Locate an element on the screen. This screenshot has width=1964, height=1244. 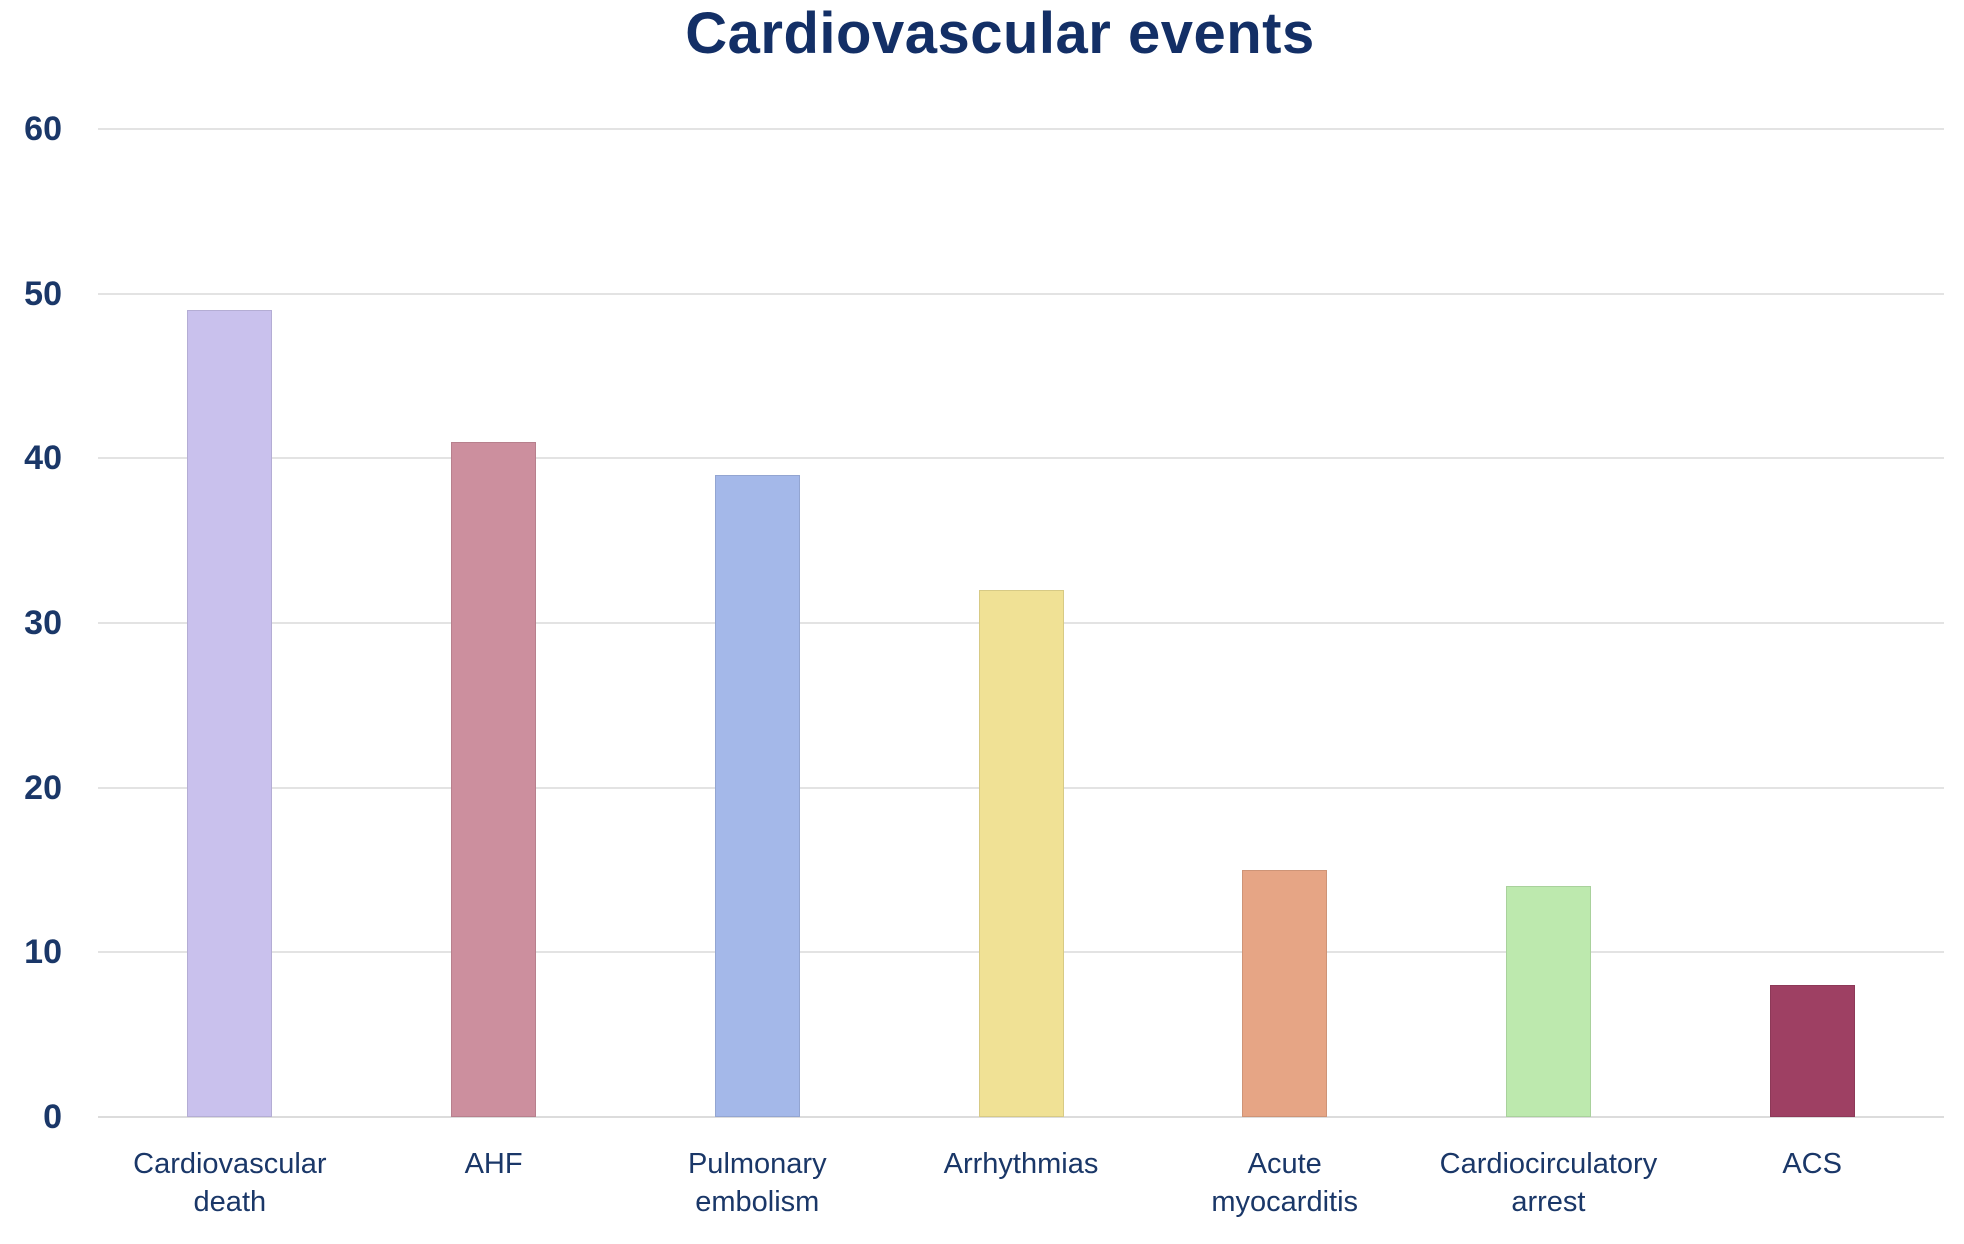
y-tick-label: 40 is located at coordinates (43, 458).